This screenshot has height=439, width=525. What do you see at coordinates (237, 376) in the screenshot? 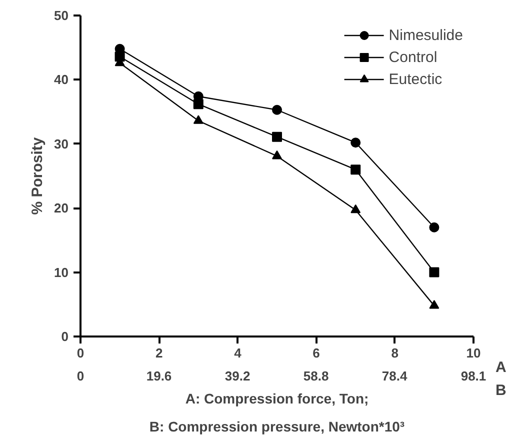
I see `x2-tick-label: 39.2` at bounding box center [237, 376].